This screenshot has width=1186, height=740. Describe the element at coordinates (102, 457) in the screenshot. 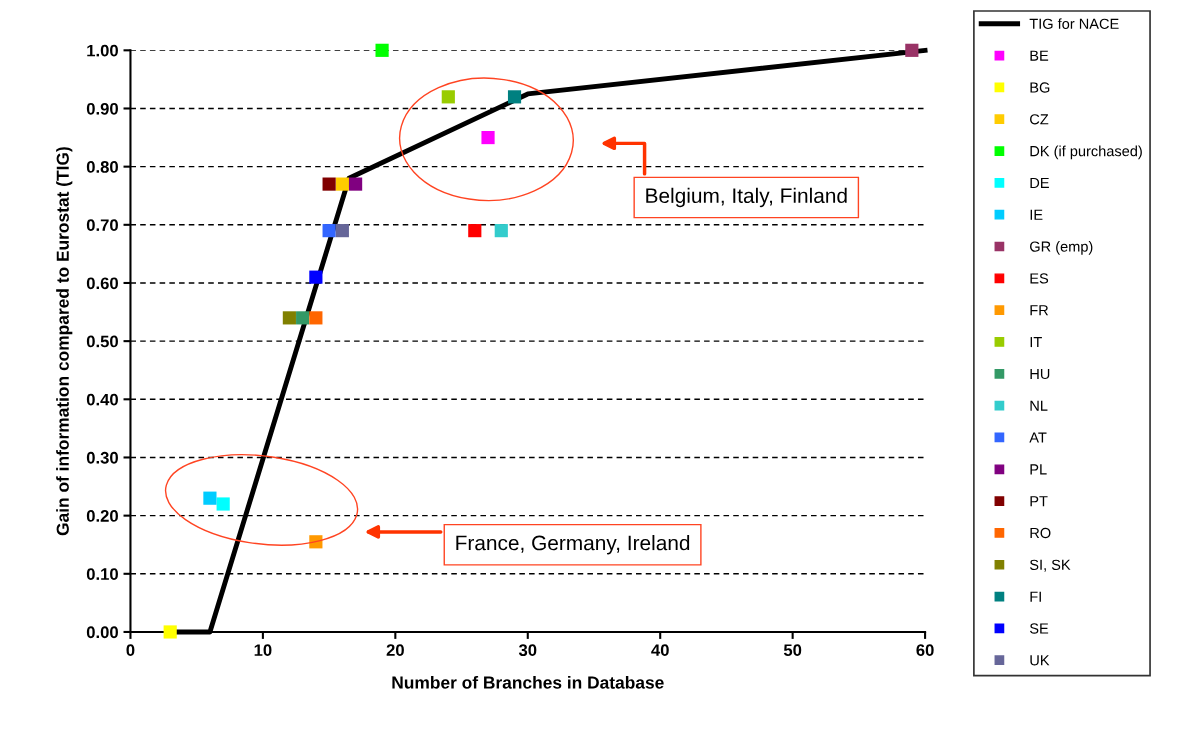

I see `y-tick-label: 0.30` at that location.